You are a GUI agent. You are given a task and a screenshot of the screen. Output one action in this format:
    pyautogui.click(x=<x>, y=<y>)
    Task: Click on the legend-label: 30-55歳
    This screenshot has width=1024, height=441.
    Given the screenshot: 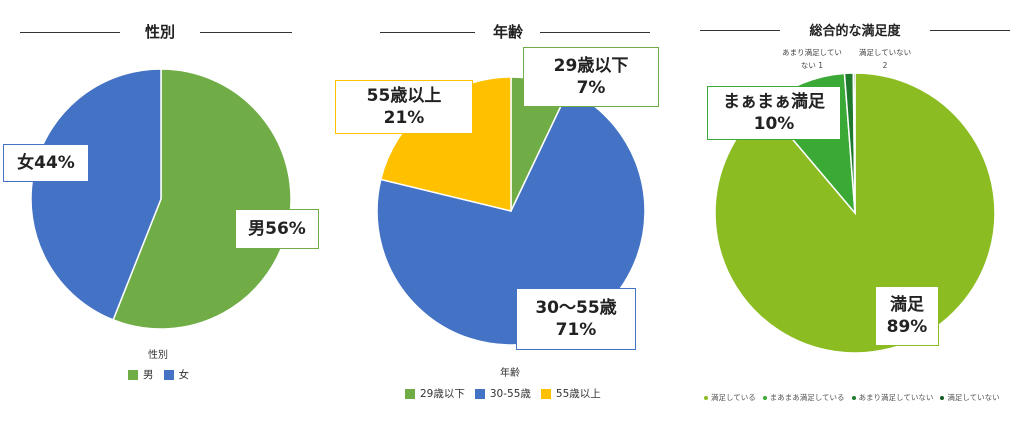 What is the action you would take?
    pyautogui.click(x=510, y=394)
    